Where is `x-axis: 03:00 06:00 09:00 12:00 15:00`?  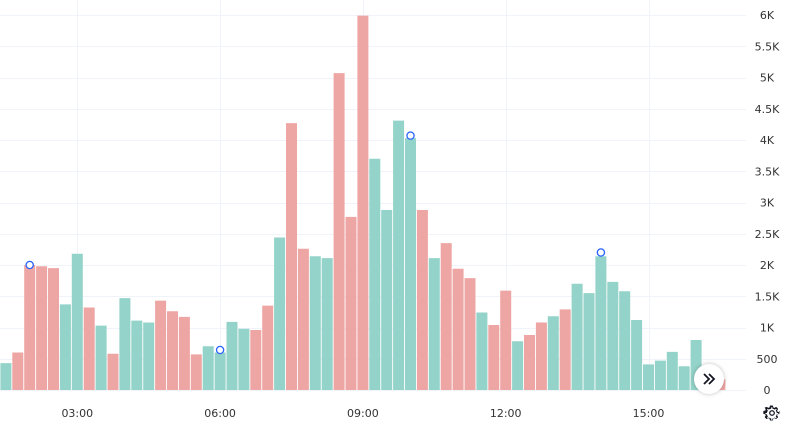
x-axis: 03:00 06:00 09:00 12:00 15:00 is located at coordinates (362, 413).